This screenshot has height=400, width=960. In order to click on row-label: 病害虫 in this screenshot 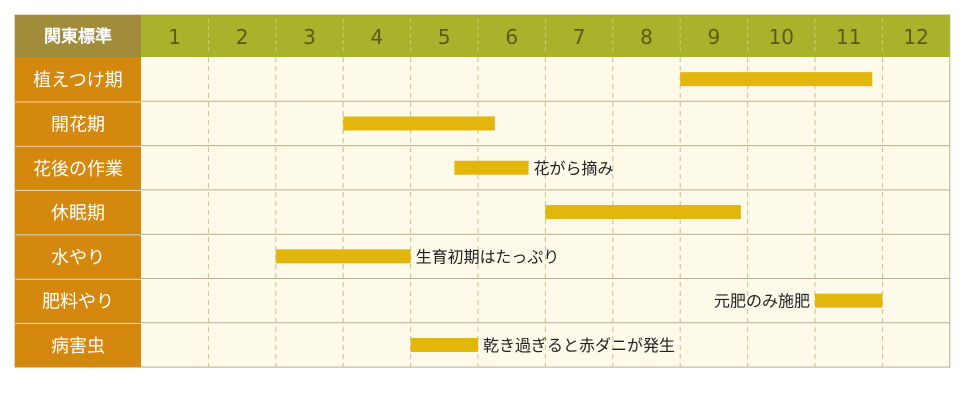, I will do `click(78, 346)`.